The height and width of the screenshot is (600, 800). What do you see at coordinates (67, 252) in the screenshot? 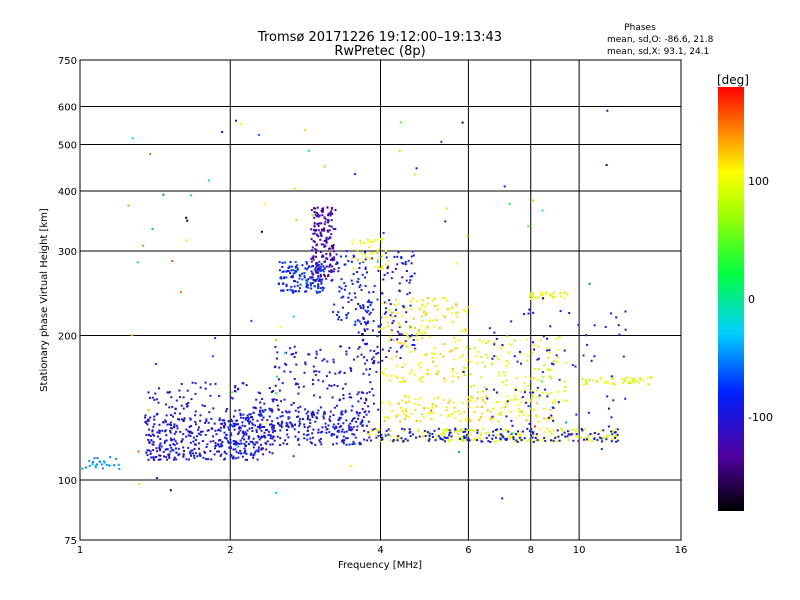
I see `y-tick-label-300: 300` at bounding box center [67, 252].